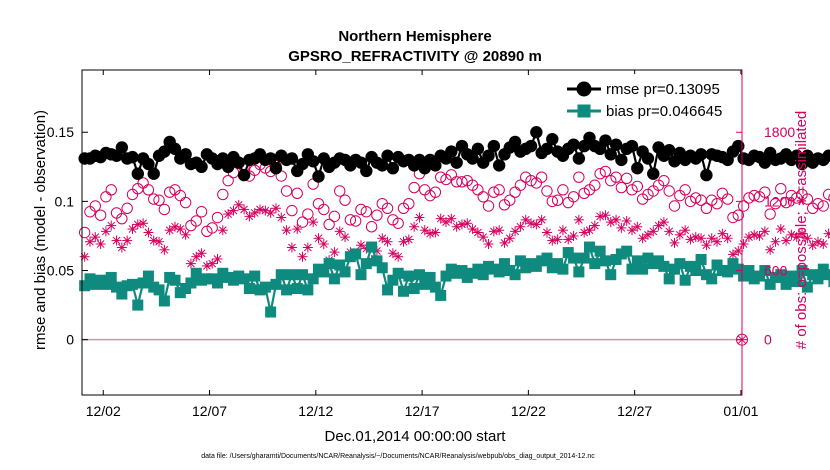  I want to click on y-left-tick-label: 0, so click(70, 340).